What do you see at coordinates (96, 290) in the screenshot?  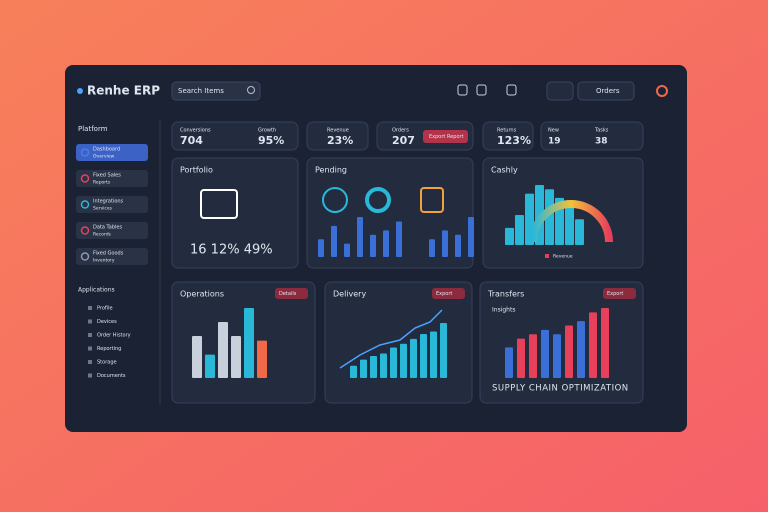 I see `apps-heading: Applications` at bounding box center [96, 290].